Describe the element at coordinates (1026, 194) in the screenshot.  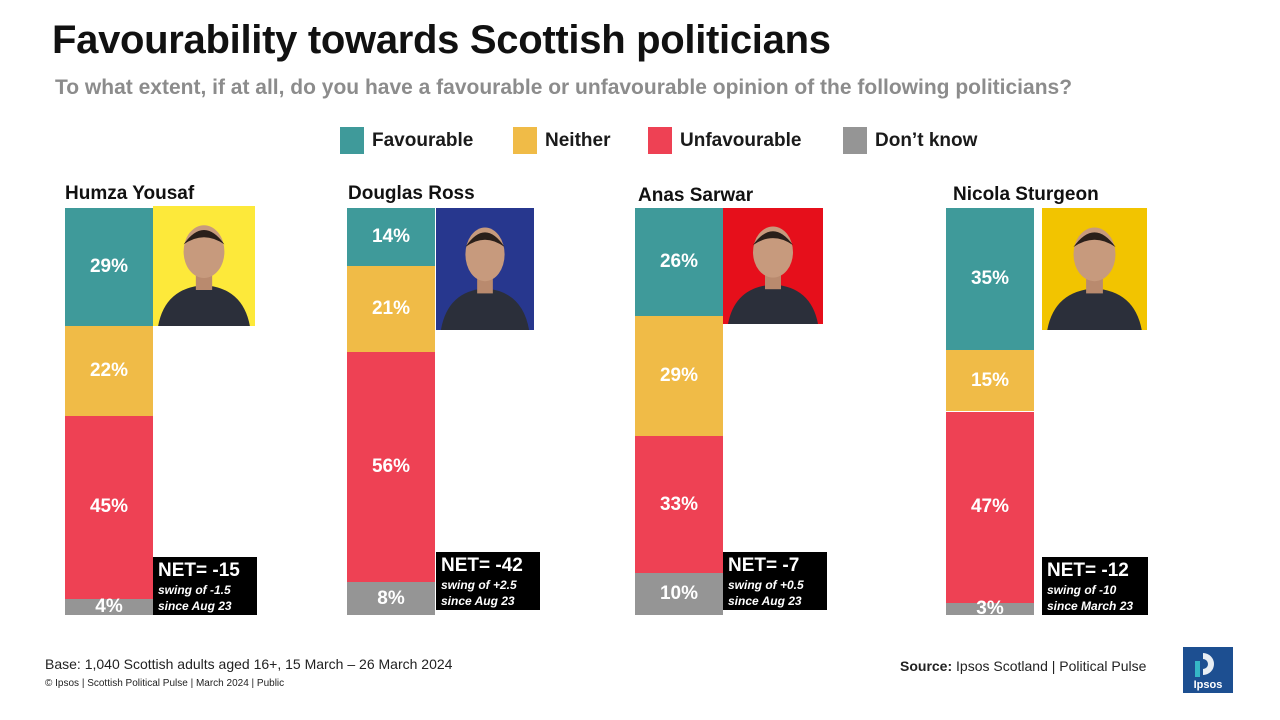
I see `politician-name: Nicola Sturgeon` at that location.